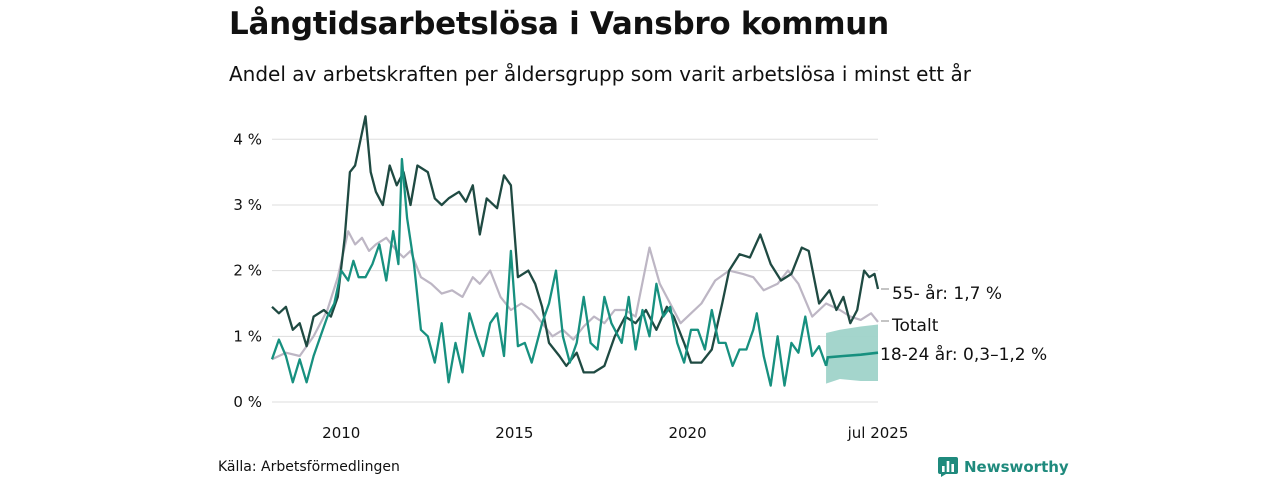  What do you see at coordinates (559, 24) in the screenshot?
I see `chart-title: Långtidsarbetslösa i Vansbro kommun` at bounding box center [559, 24].